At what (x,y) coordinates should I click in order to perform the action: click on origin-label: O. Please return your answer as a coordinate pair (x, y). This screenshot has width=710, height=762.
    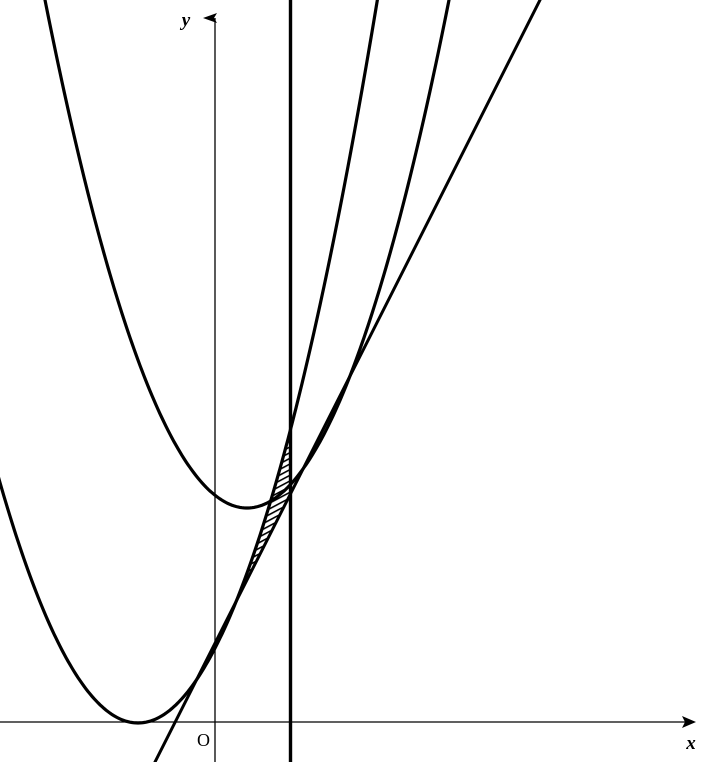
    Looking at the image, I should click on (203, 740).